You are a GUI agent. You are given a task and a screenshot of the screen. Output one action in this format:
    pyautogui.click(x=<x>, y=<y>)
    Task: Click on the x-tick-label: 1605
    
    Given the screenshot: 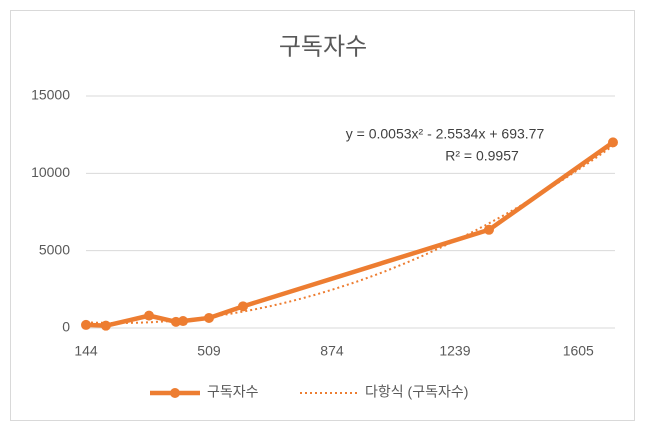 What is the action you would take?
    pyautogui.click(x=578, y=351)
    